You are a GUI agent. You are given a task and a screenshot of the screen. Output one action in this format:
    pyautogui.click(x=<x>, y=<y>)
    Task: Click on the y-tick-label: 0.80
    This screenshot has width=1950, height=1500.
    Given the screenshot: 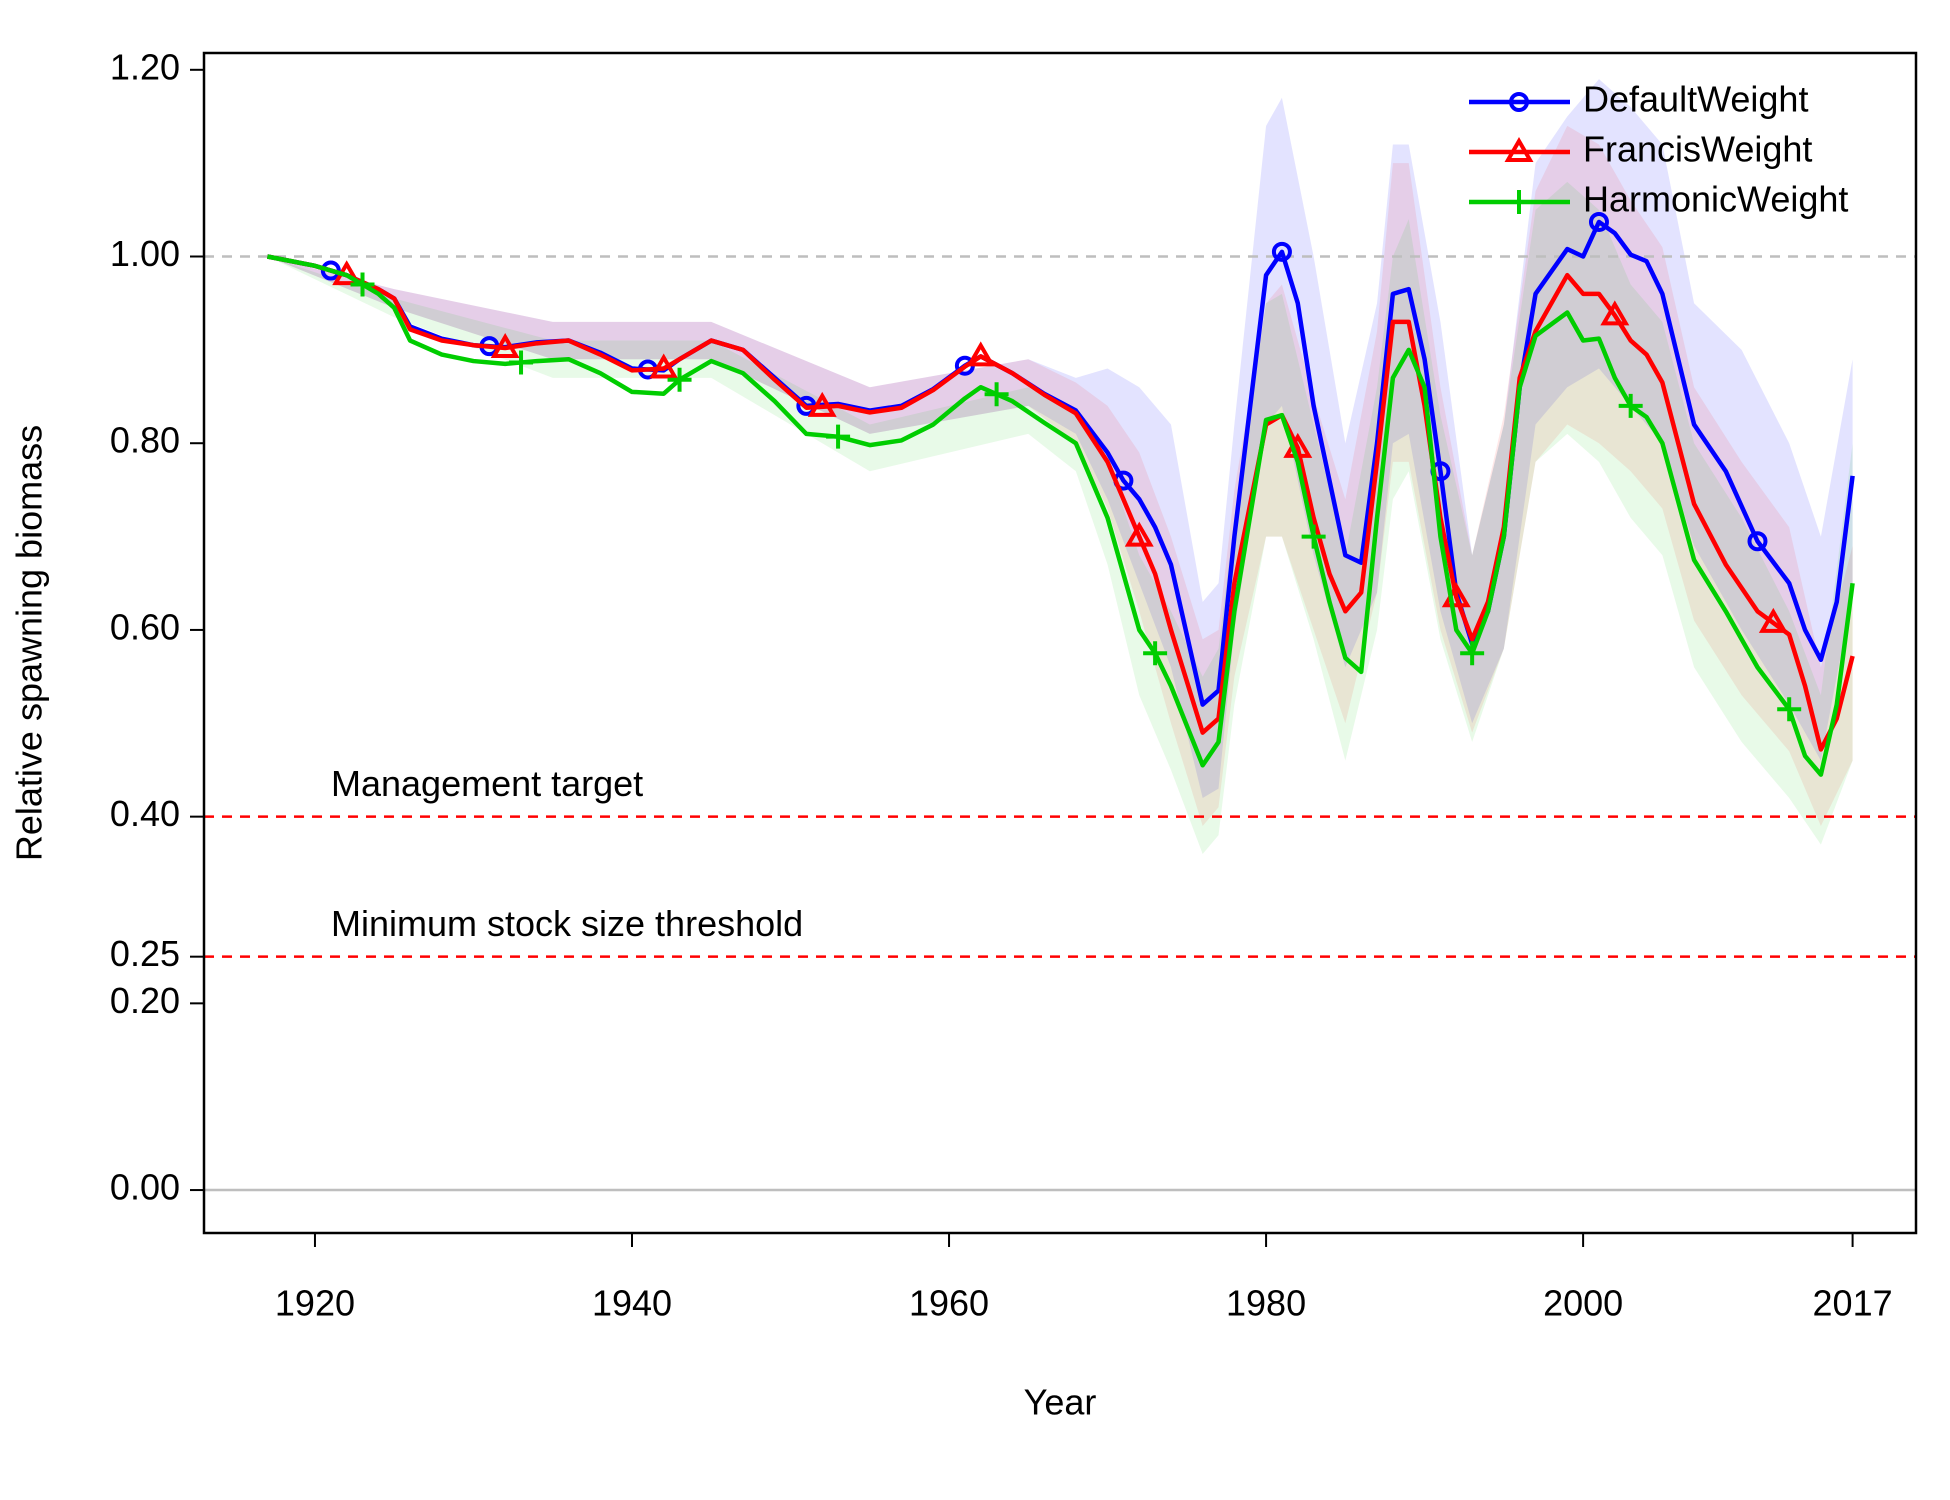 What is the action you would take?
    pyautogui.click(x=145, y=440)
    